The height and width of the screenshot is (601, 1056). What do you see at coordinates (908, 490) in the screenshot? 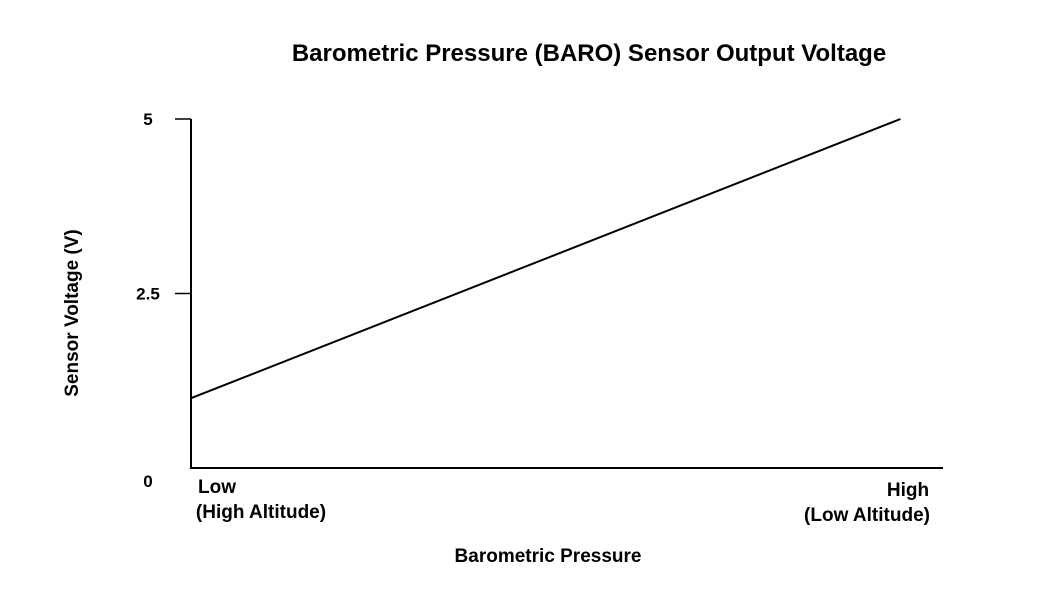
I see `x-tick-label-line: High` at bounding box center [908, 490].